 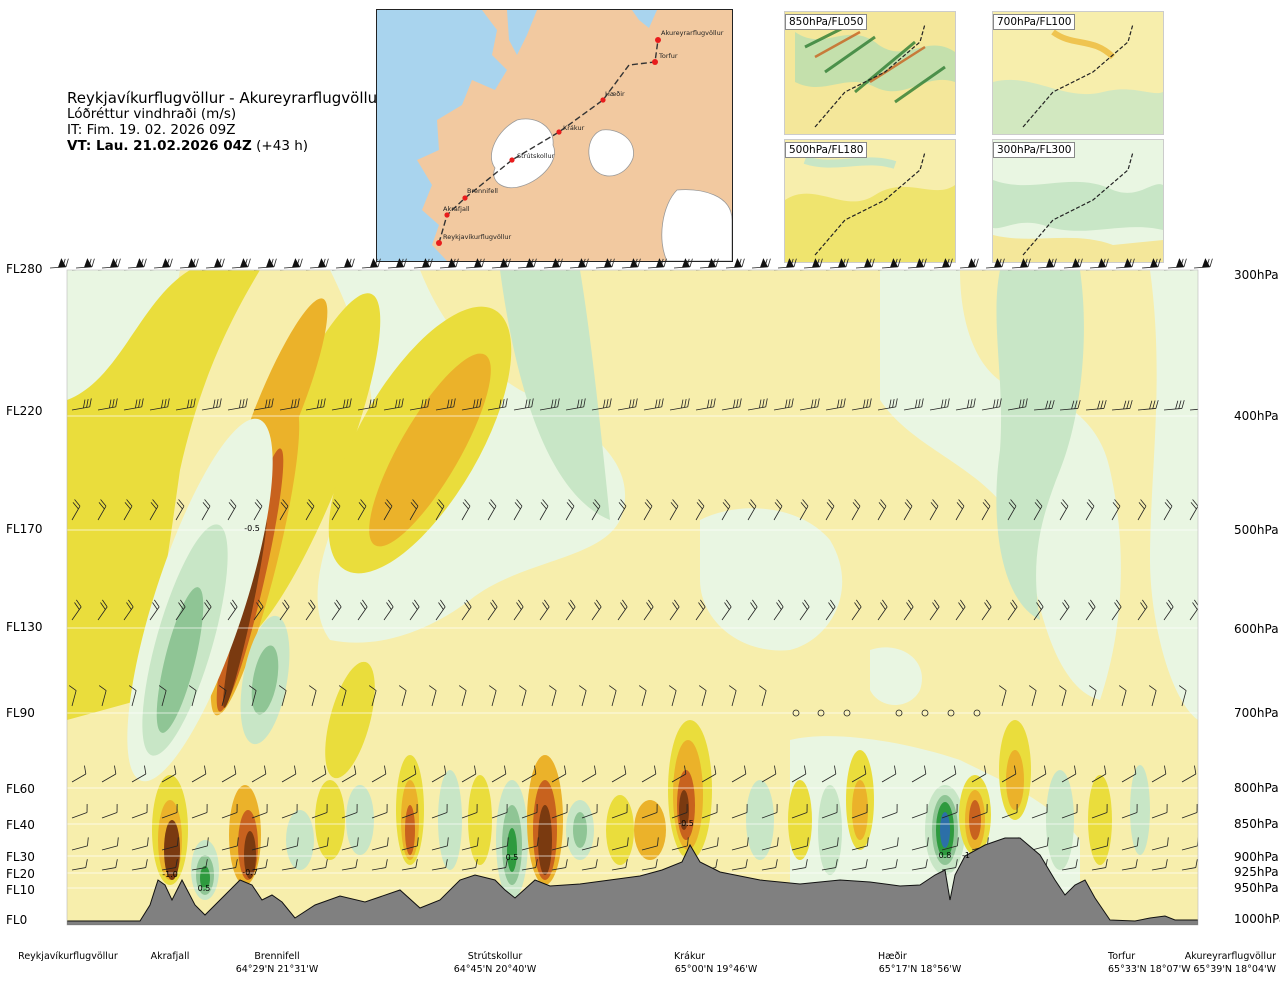 What do you see at coordinates (1034, 150) in the screenshot?
I see `mini-map-300-label: 300hPa/FL300` at bounding box center [1034, 150].